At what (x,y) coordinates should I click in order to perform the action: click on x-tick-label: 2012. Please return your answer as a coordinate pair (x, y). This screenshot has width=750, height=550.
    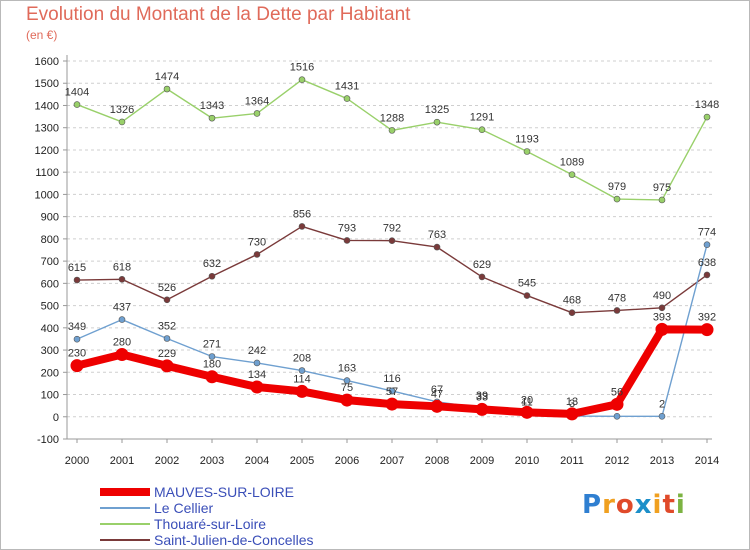
    Looking at the image, I should click on (617, 461).